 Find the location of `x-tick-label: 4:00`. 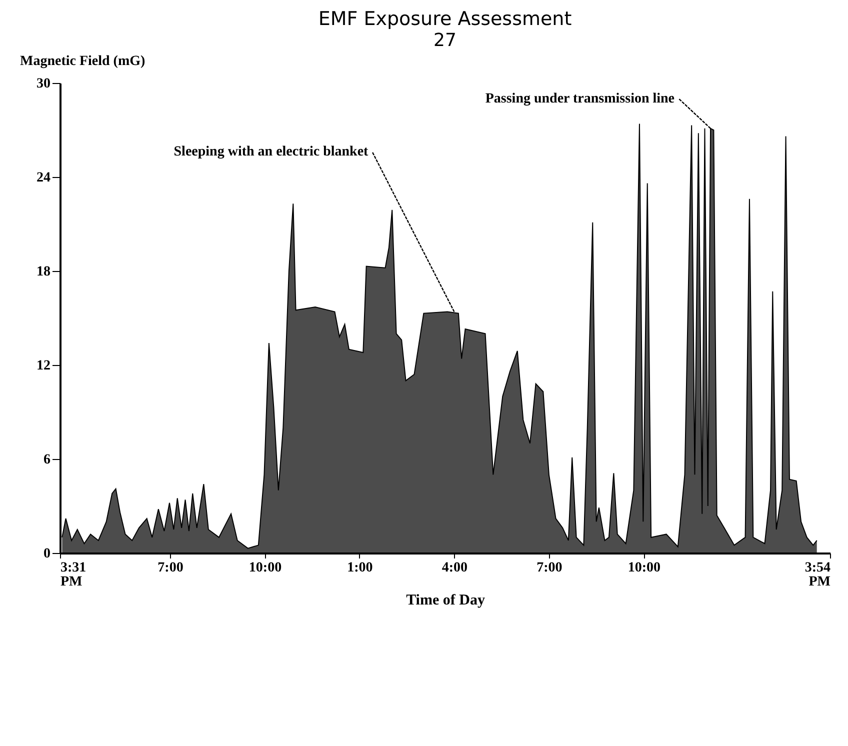

x-tick-label: 4:00 is located at coordinates (455, 568).